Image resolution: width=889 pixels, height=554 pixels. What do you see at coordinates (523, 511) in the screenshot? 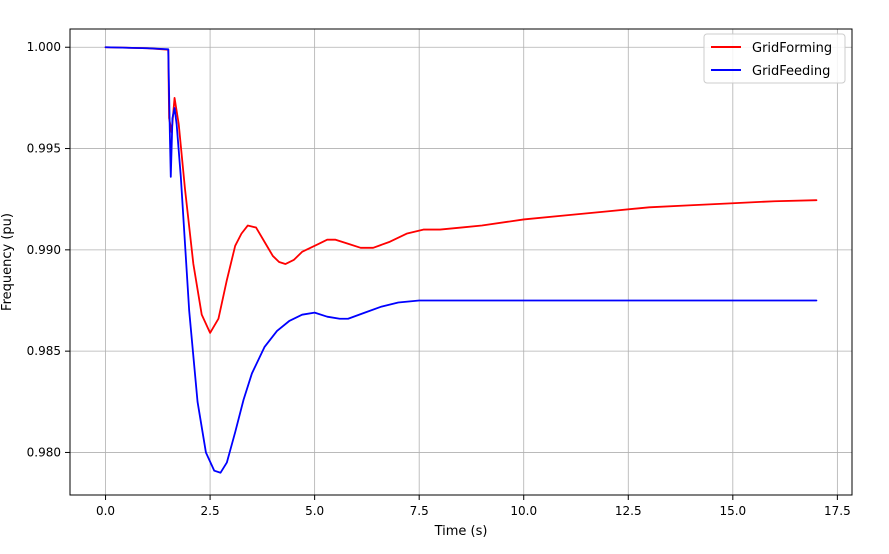
I see `x-tick-label: 10.0` at bounding box center [523, 511].